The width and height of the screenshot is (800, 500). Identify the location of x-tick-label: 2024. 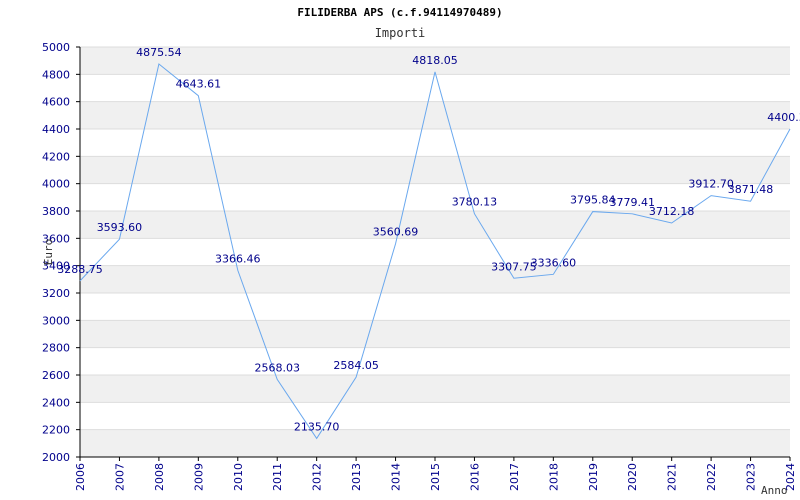
(790, 477).